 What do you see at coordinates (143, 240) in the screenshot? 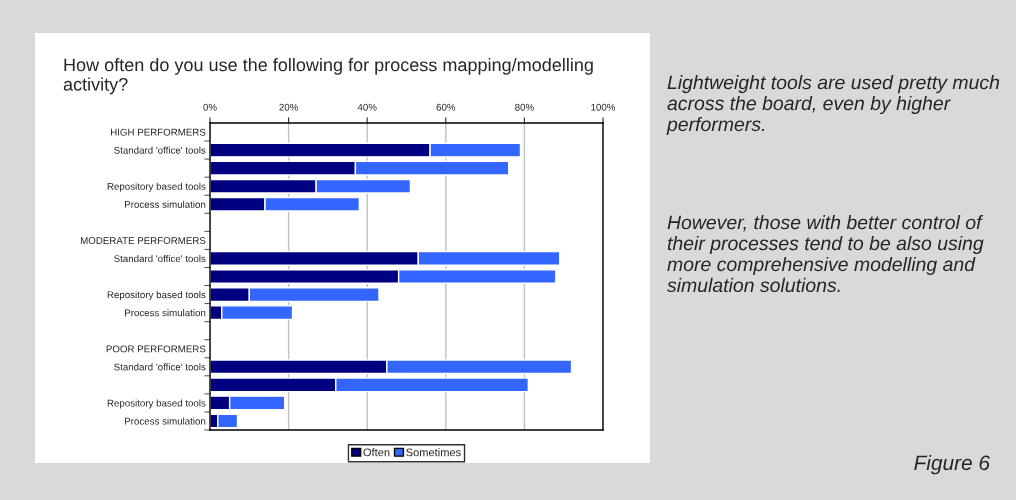
I see `y-tick-label: MODERATE PERFORMERS` at bounding box center [143, 240].